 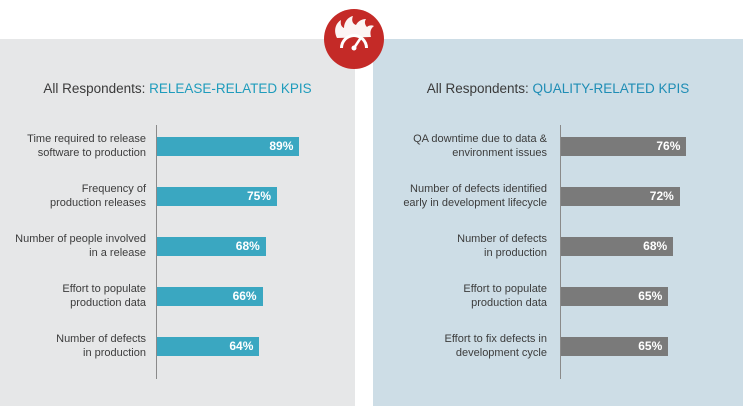 I want to click on quality-bar-value-label: 72%, so click(x=661, y=196).